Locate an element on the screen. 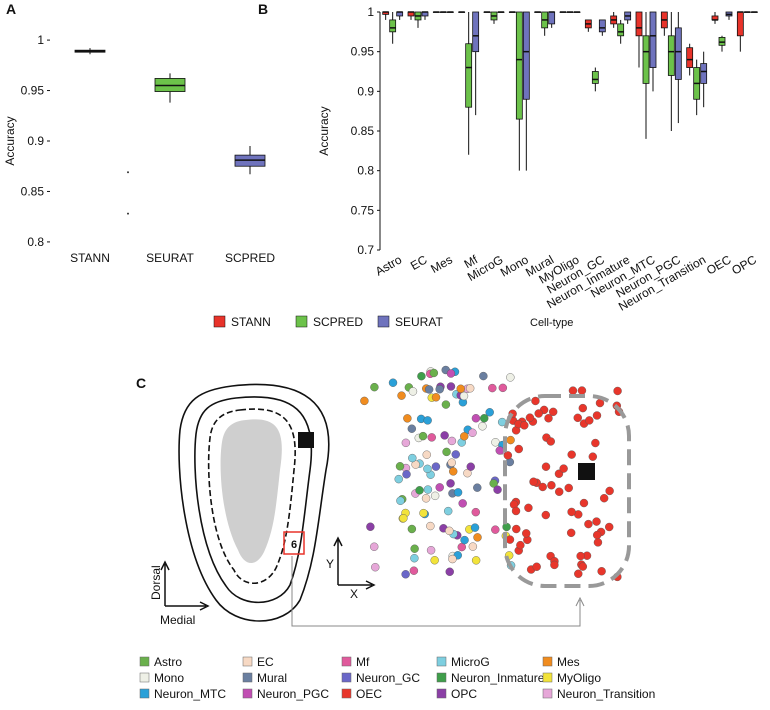 This screenshot has height=710, width=770. legend-label: OPC is located at coordinates (464, 694).